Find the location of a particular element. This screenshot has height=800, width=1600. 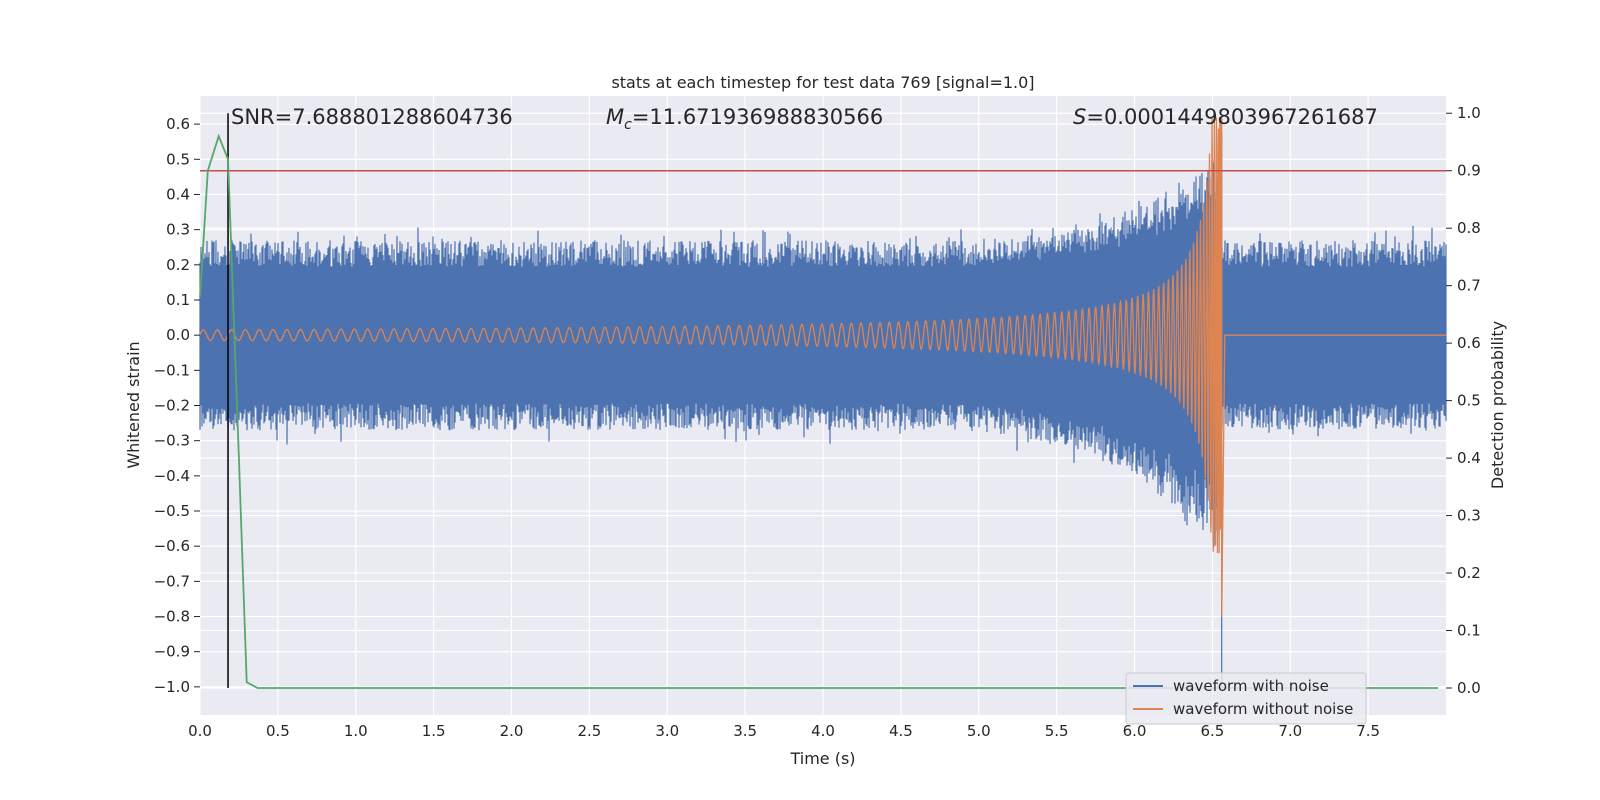

y-tick-label: 0.4 is located at coordinates (178, 194).